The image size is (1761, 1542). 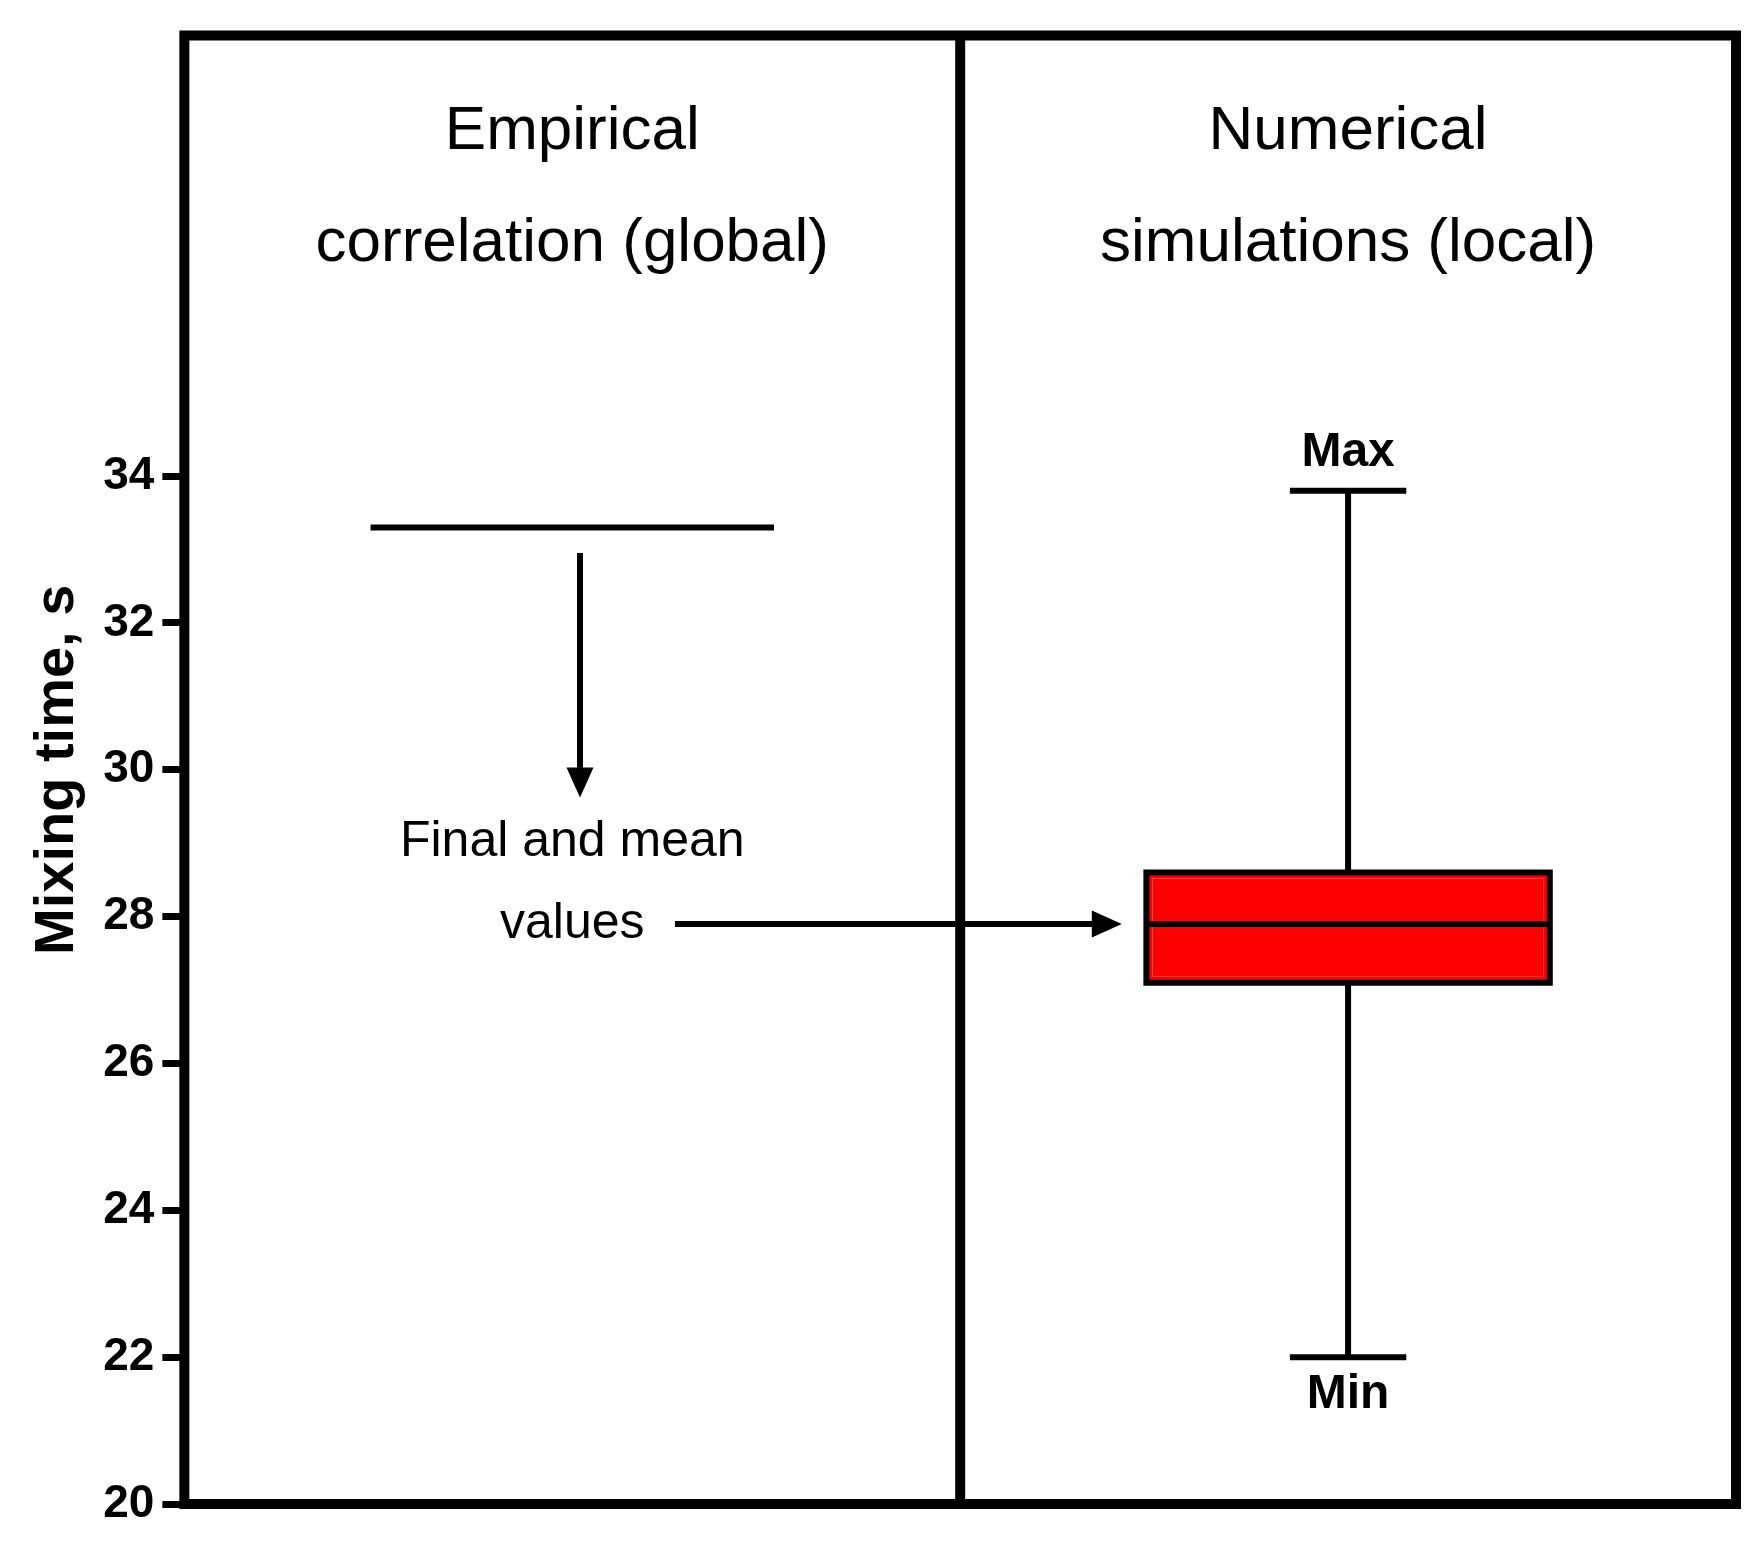 What do you see at coordinates (1348, 1392) in the screenshot?
I see `annotation: Min` at bounding box center [1348, 1392].